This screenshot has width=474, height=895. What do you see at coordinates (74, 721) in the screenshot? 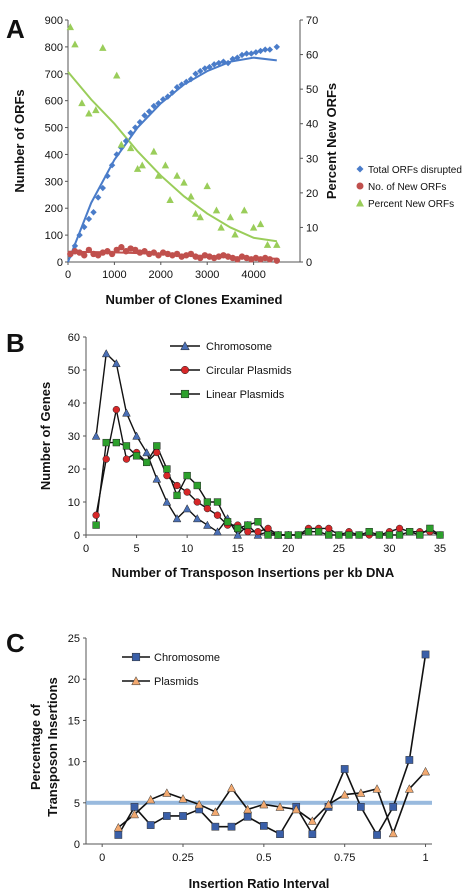
I see `y-tick-label: 15` at bounding box center [74, 721].